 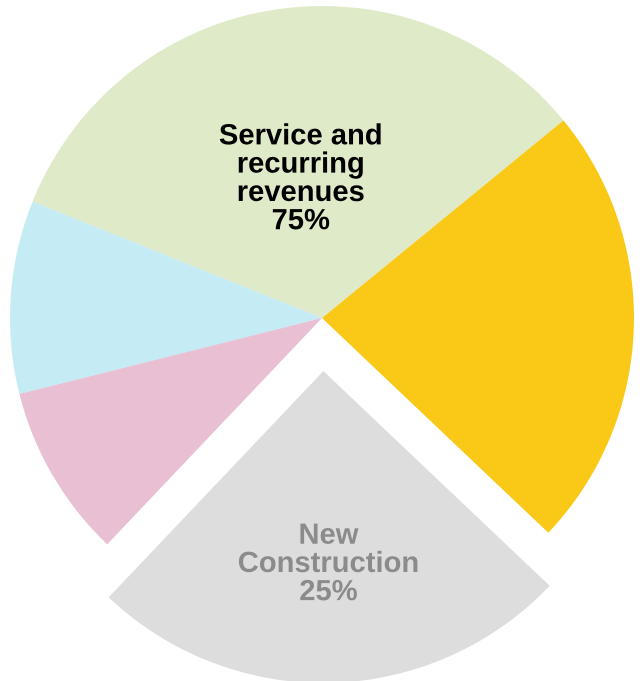 I want to click on slice-label: New Construction, so click(x=328, y=548).